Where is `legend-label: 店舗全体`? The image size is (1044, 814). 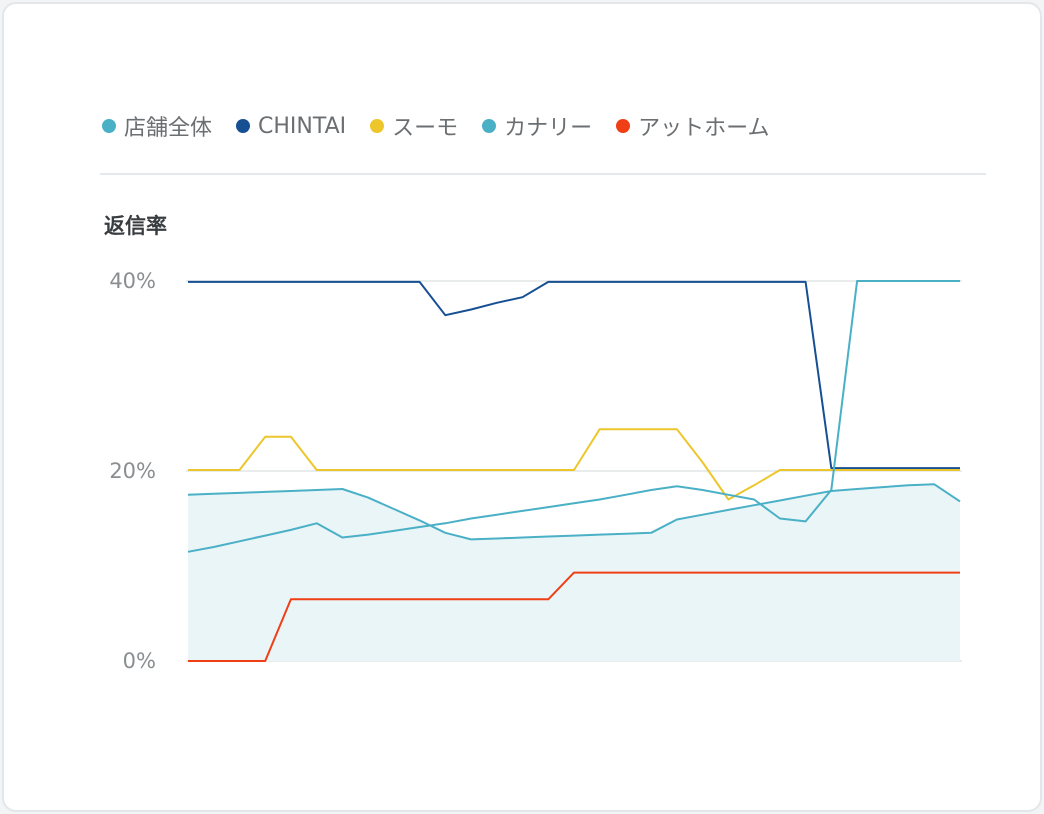
legend-label: 店舗全体 is located at coordinates (168, 128).